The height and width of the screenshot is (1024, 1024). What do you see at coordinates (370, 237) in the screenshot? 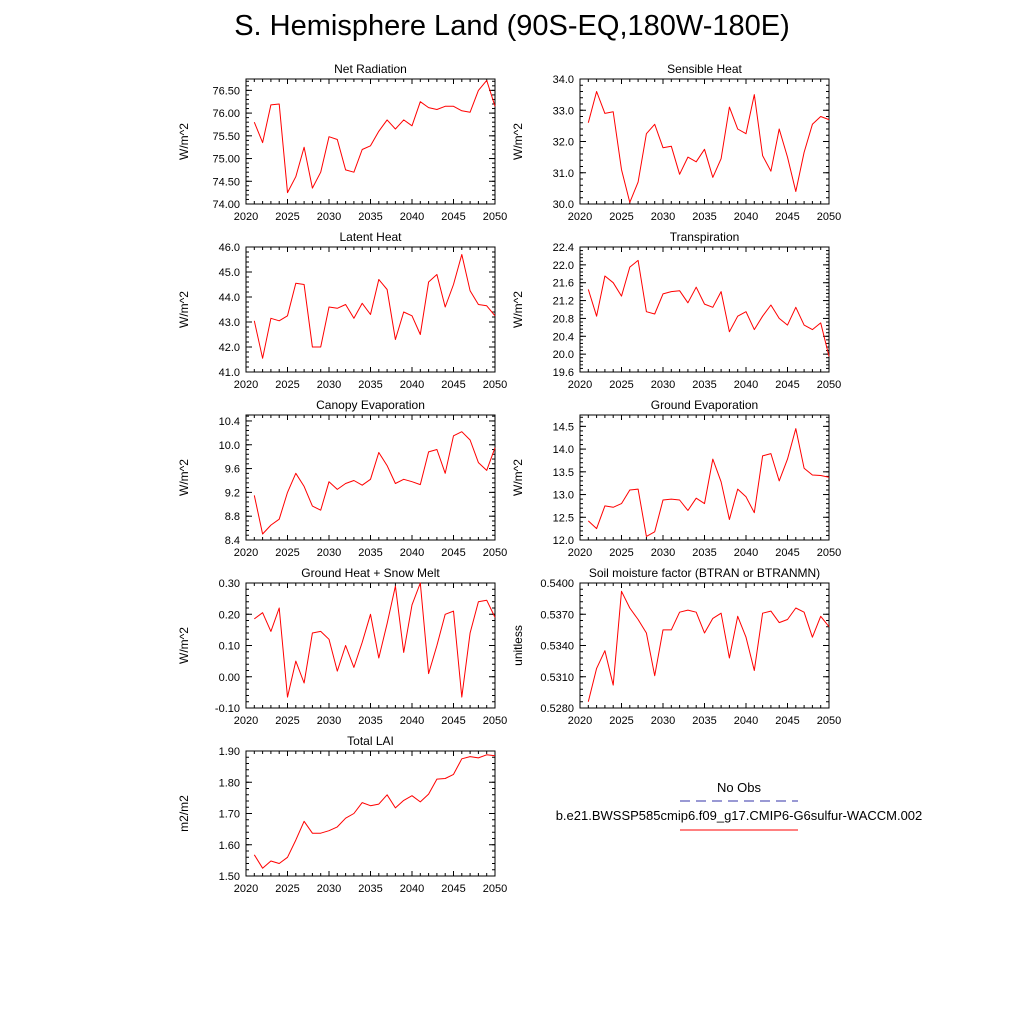
I see `panel-title: Latent Heat` at bounding box center [370, 237].